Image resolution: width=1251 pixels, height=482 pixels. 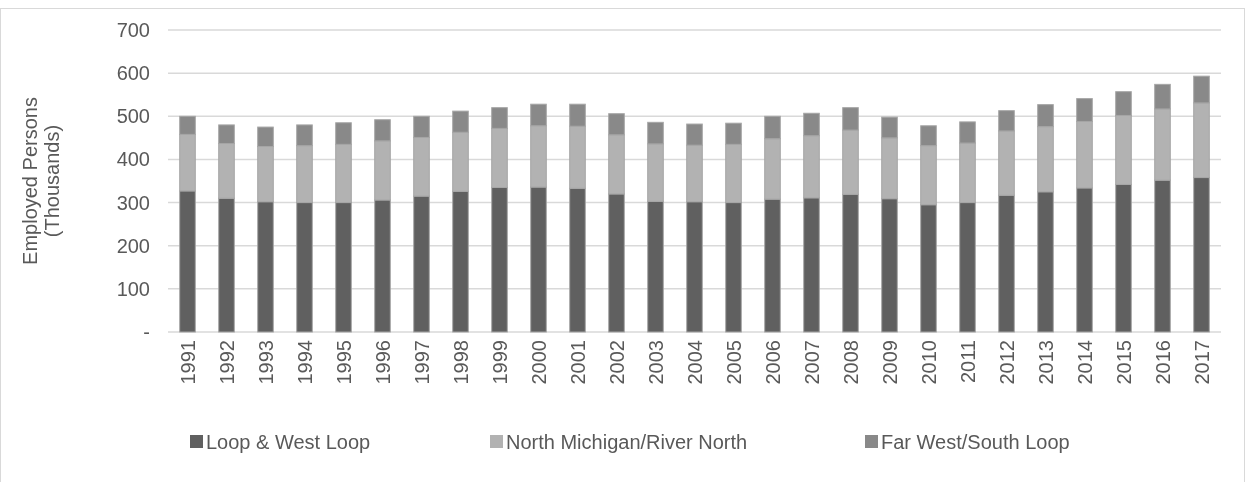 What do you see at coordinates (772, 362) in the screenshot?
I see `x-tick-label: 2006` at bounding box center [772, 362].